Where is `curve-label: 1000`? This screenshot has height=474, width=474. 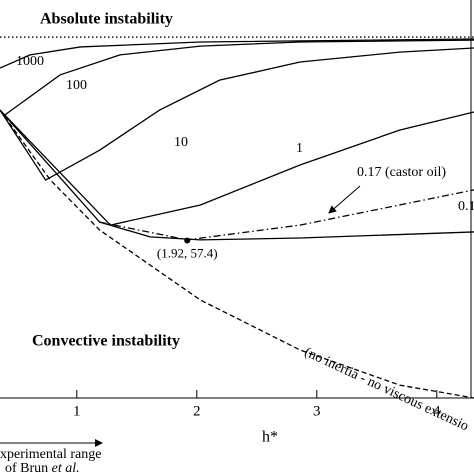 curve-label: 1000 is located at coordinates (30, 61).